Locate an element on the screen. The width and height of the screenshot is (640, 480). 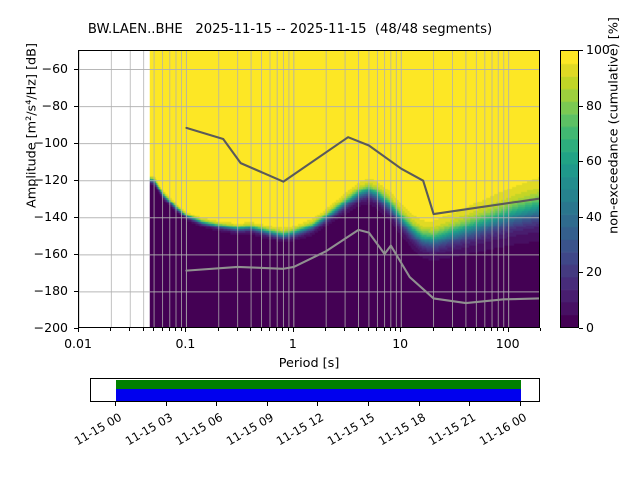
colorbar-tick-label: 60 is located at coordinates (594, 161).